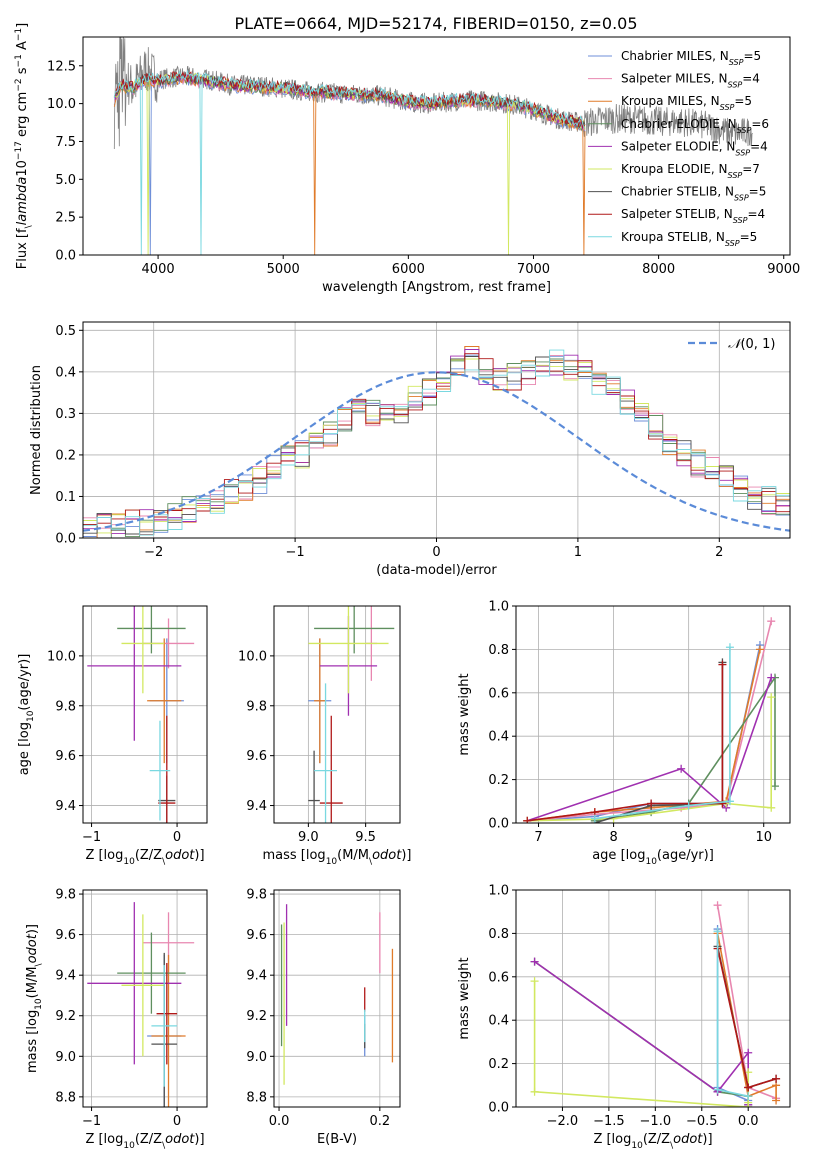 This screenshot has height=1170, width=819. What do you see at coordinates (498, 1064) in the screenshot?
I see `y-tick-label: 0.2` at bounding box center [498, 1064].